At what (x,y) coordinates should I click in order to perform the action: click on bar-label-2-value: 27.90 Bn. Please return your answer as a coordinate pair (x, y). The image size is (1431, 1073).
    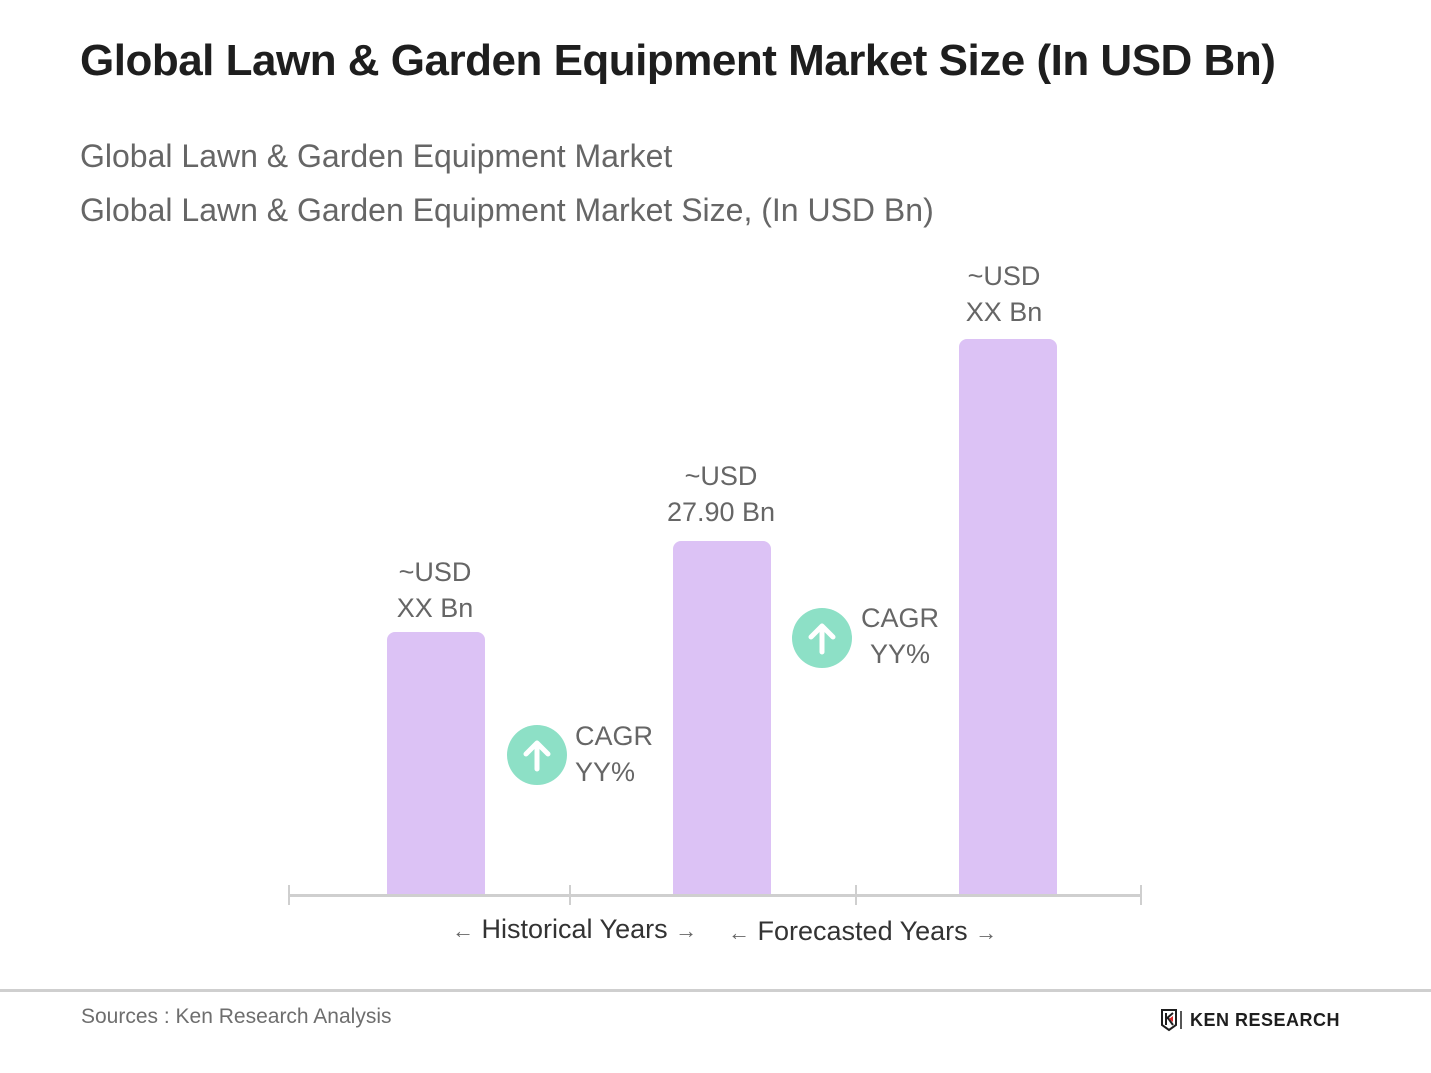
    Looking at the image, I should click on (721, 512).